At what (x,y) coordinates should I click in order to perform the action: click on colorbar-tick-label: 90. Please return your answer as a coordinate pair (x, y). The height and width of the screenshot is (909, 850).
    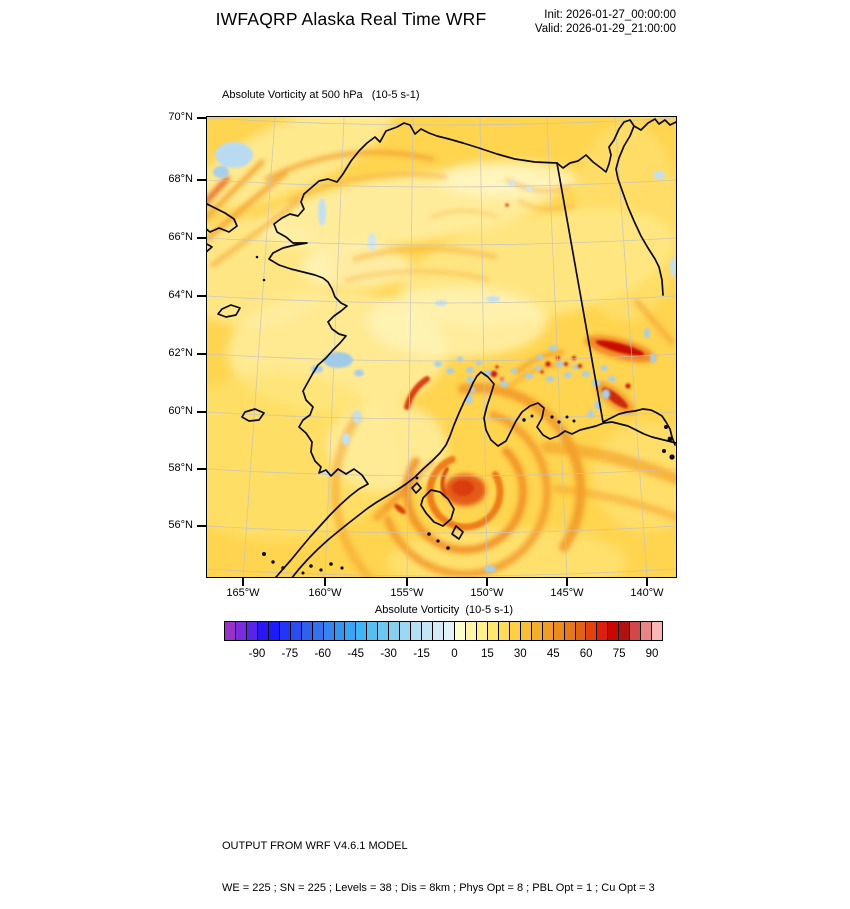
    Looking at the image, I should click on (652, 654).